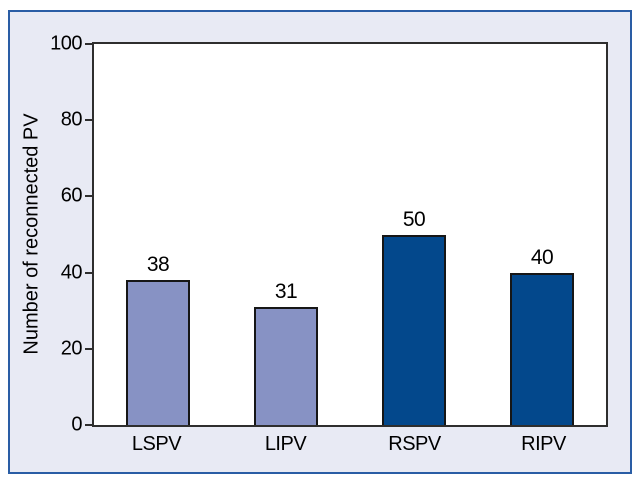  What do you see at coordinates (286, 291) in the screenshot?
I see `bar-value-label: 31` at bounding box center [286, 291].